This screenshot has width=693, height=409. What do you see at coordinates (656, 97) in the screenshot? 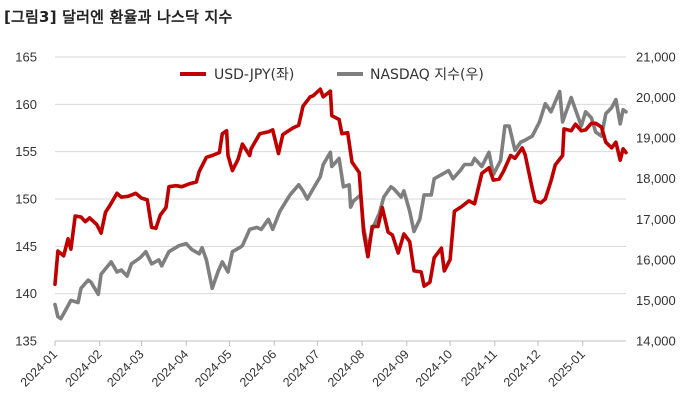
I see `right-tick-label-6: 20,000` at bounding box center [656, 97].